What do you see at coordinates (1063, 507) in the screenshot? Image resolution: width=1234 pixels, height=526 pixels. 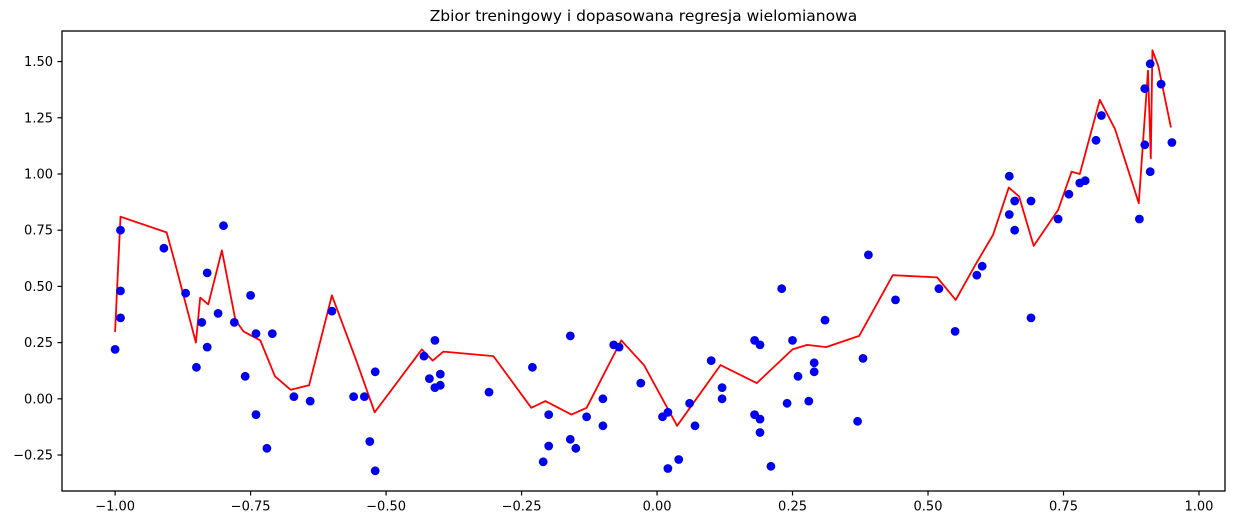 I see `x-tick-label: 0.75` at bounding box center [1063, 507].